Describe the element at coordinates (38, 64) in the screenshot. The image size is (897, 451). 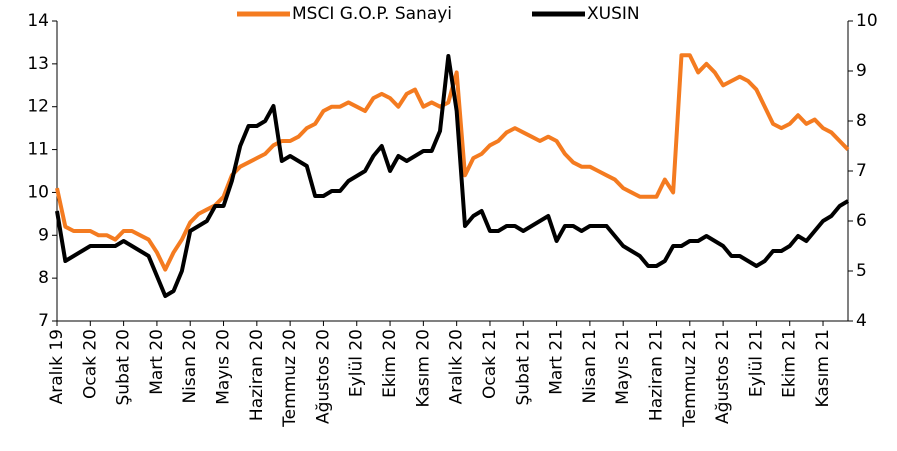
I see `y-tick-label: 13` at that location.